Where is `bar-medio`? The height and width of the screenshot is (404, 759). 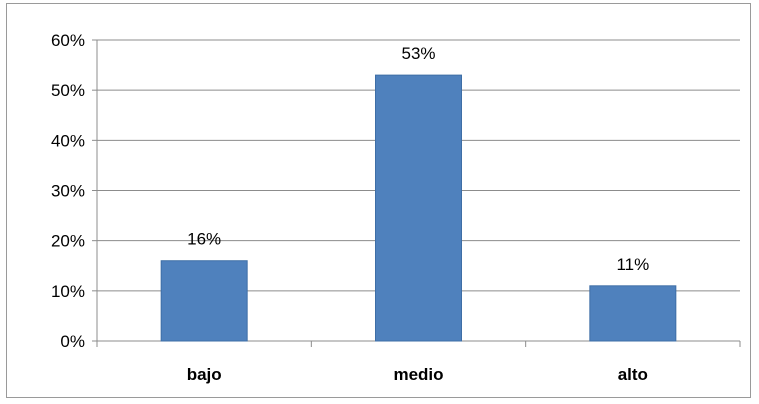 bar-medio is located at coordinates (418, 208).